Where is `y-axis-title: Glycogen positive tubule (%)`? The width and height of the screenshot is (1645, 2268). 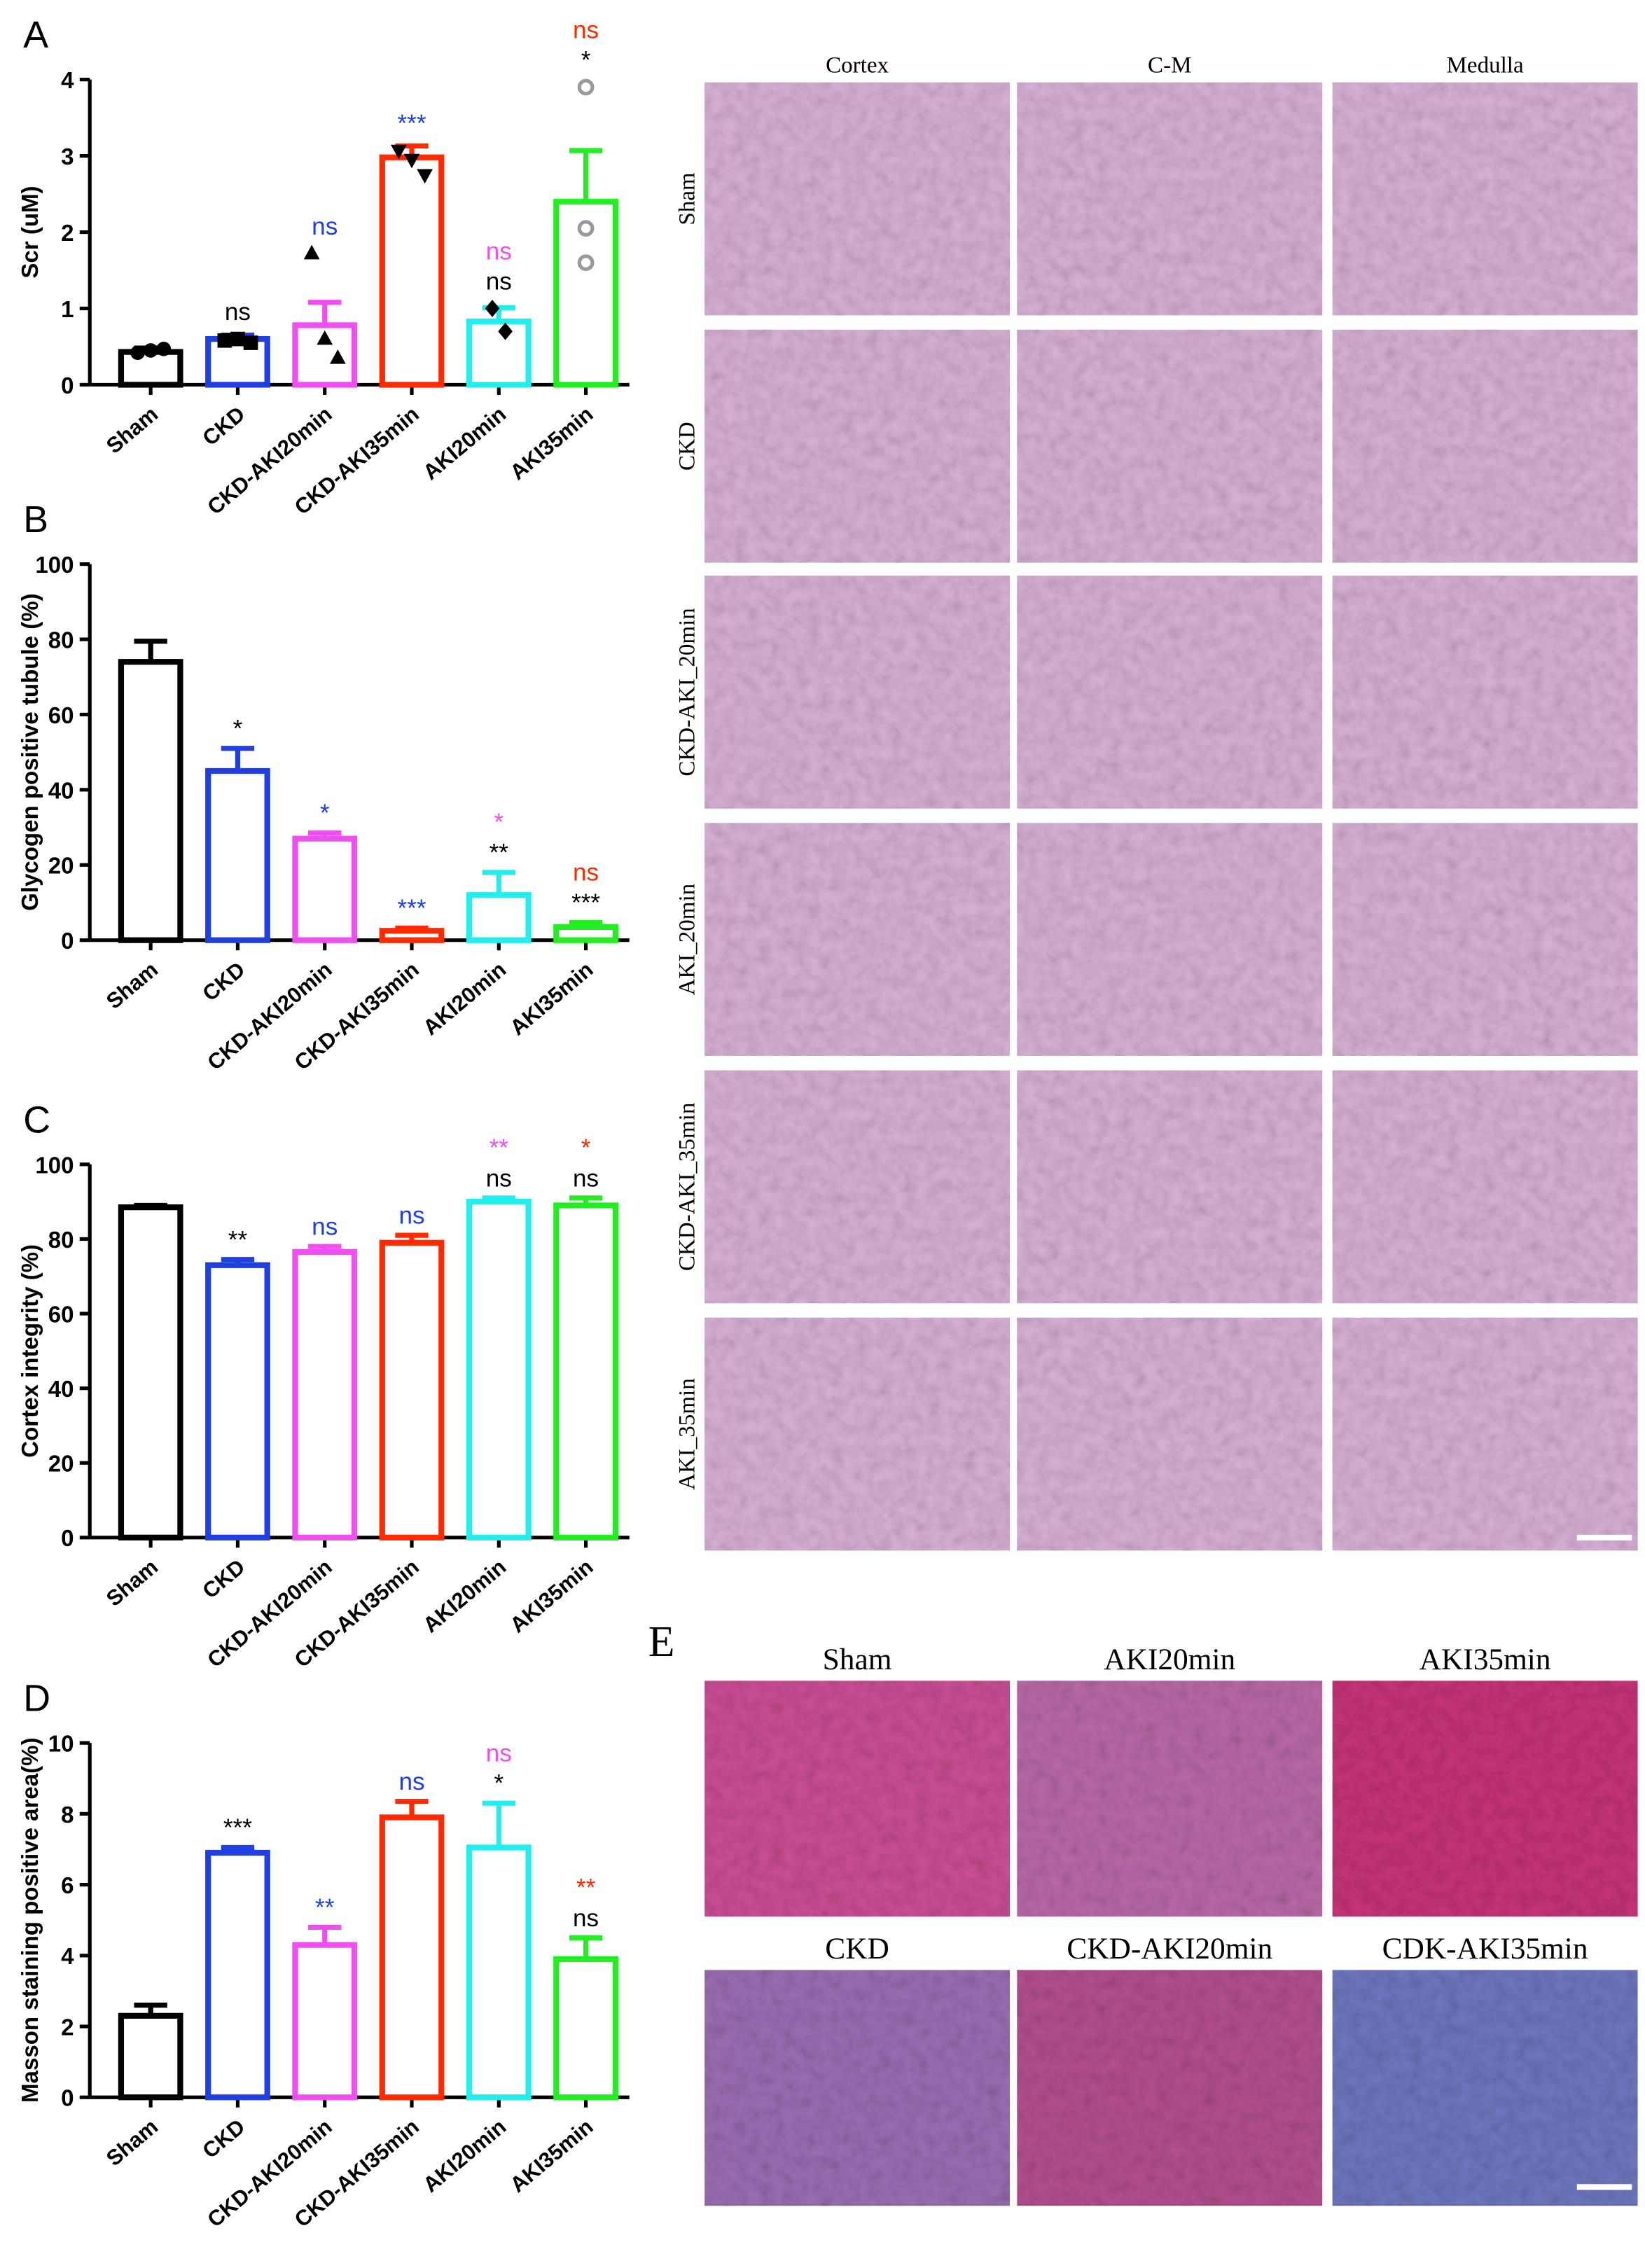 y-axis-title: Glycogen positive tubule (%) is located at coordinates (30, 752).